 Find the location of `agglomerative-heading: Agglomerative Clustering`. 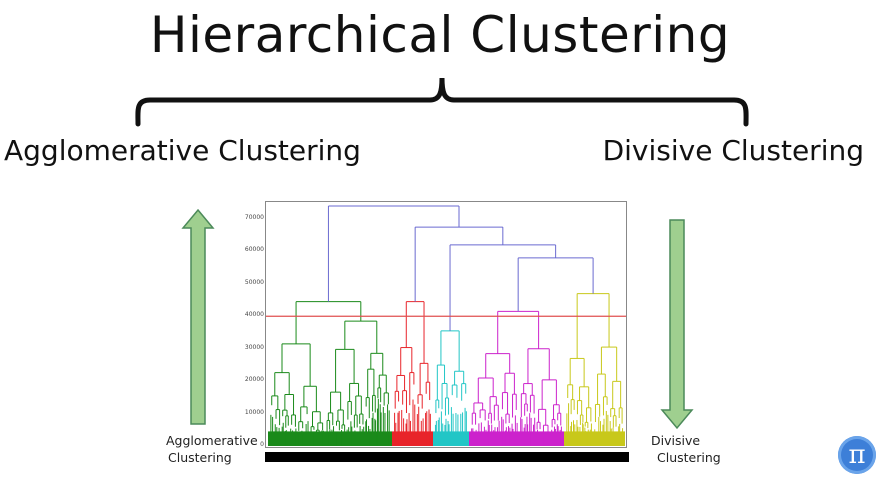

agglomerative-heading: Agglomerative Clustering is located at coordinates (182, 150).